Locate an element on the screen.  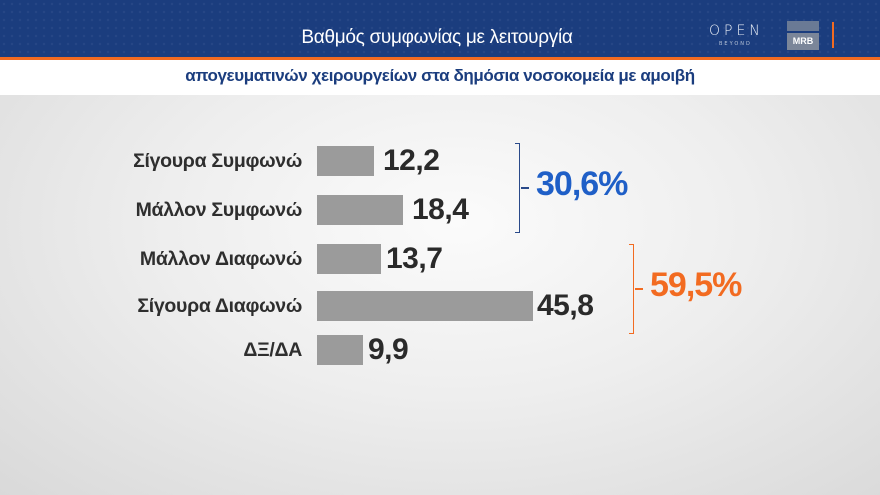
bar-row: Μάλλον Συμφωνώ 18,4 is located at coordinates (440, 210).